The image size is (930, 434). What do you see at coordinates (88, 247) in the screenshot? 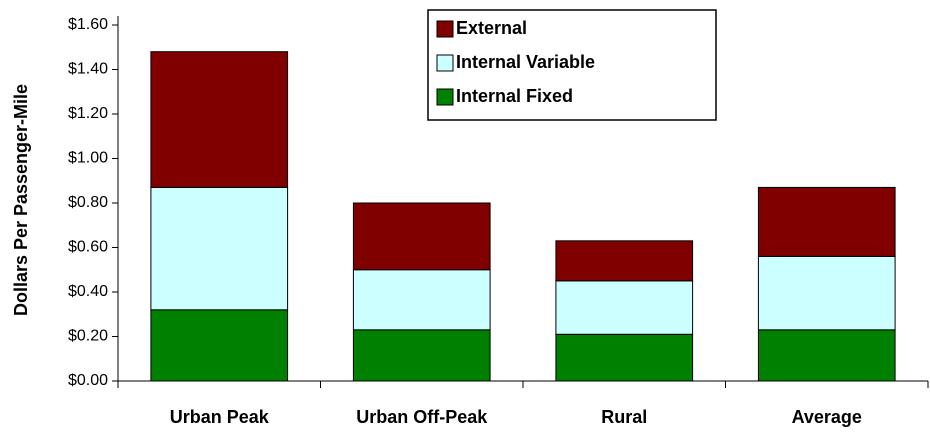
I see `y-tick-label: $0.60` at bounding box center [88, 247].